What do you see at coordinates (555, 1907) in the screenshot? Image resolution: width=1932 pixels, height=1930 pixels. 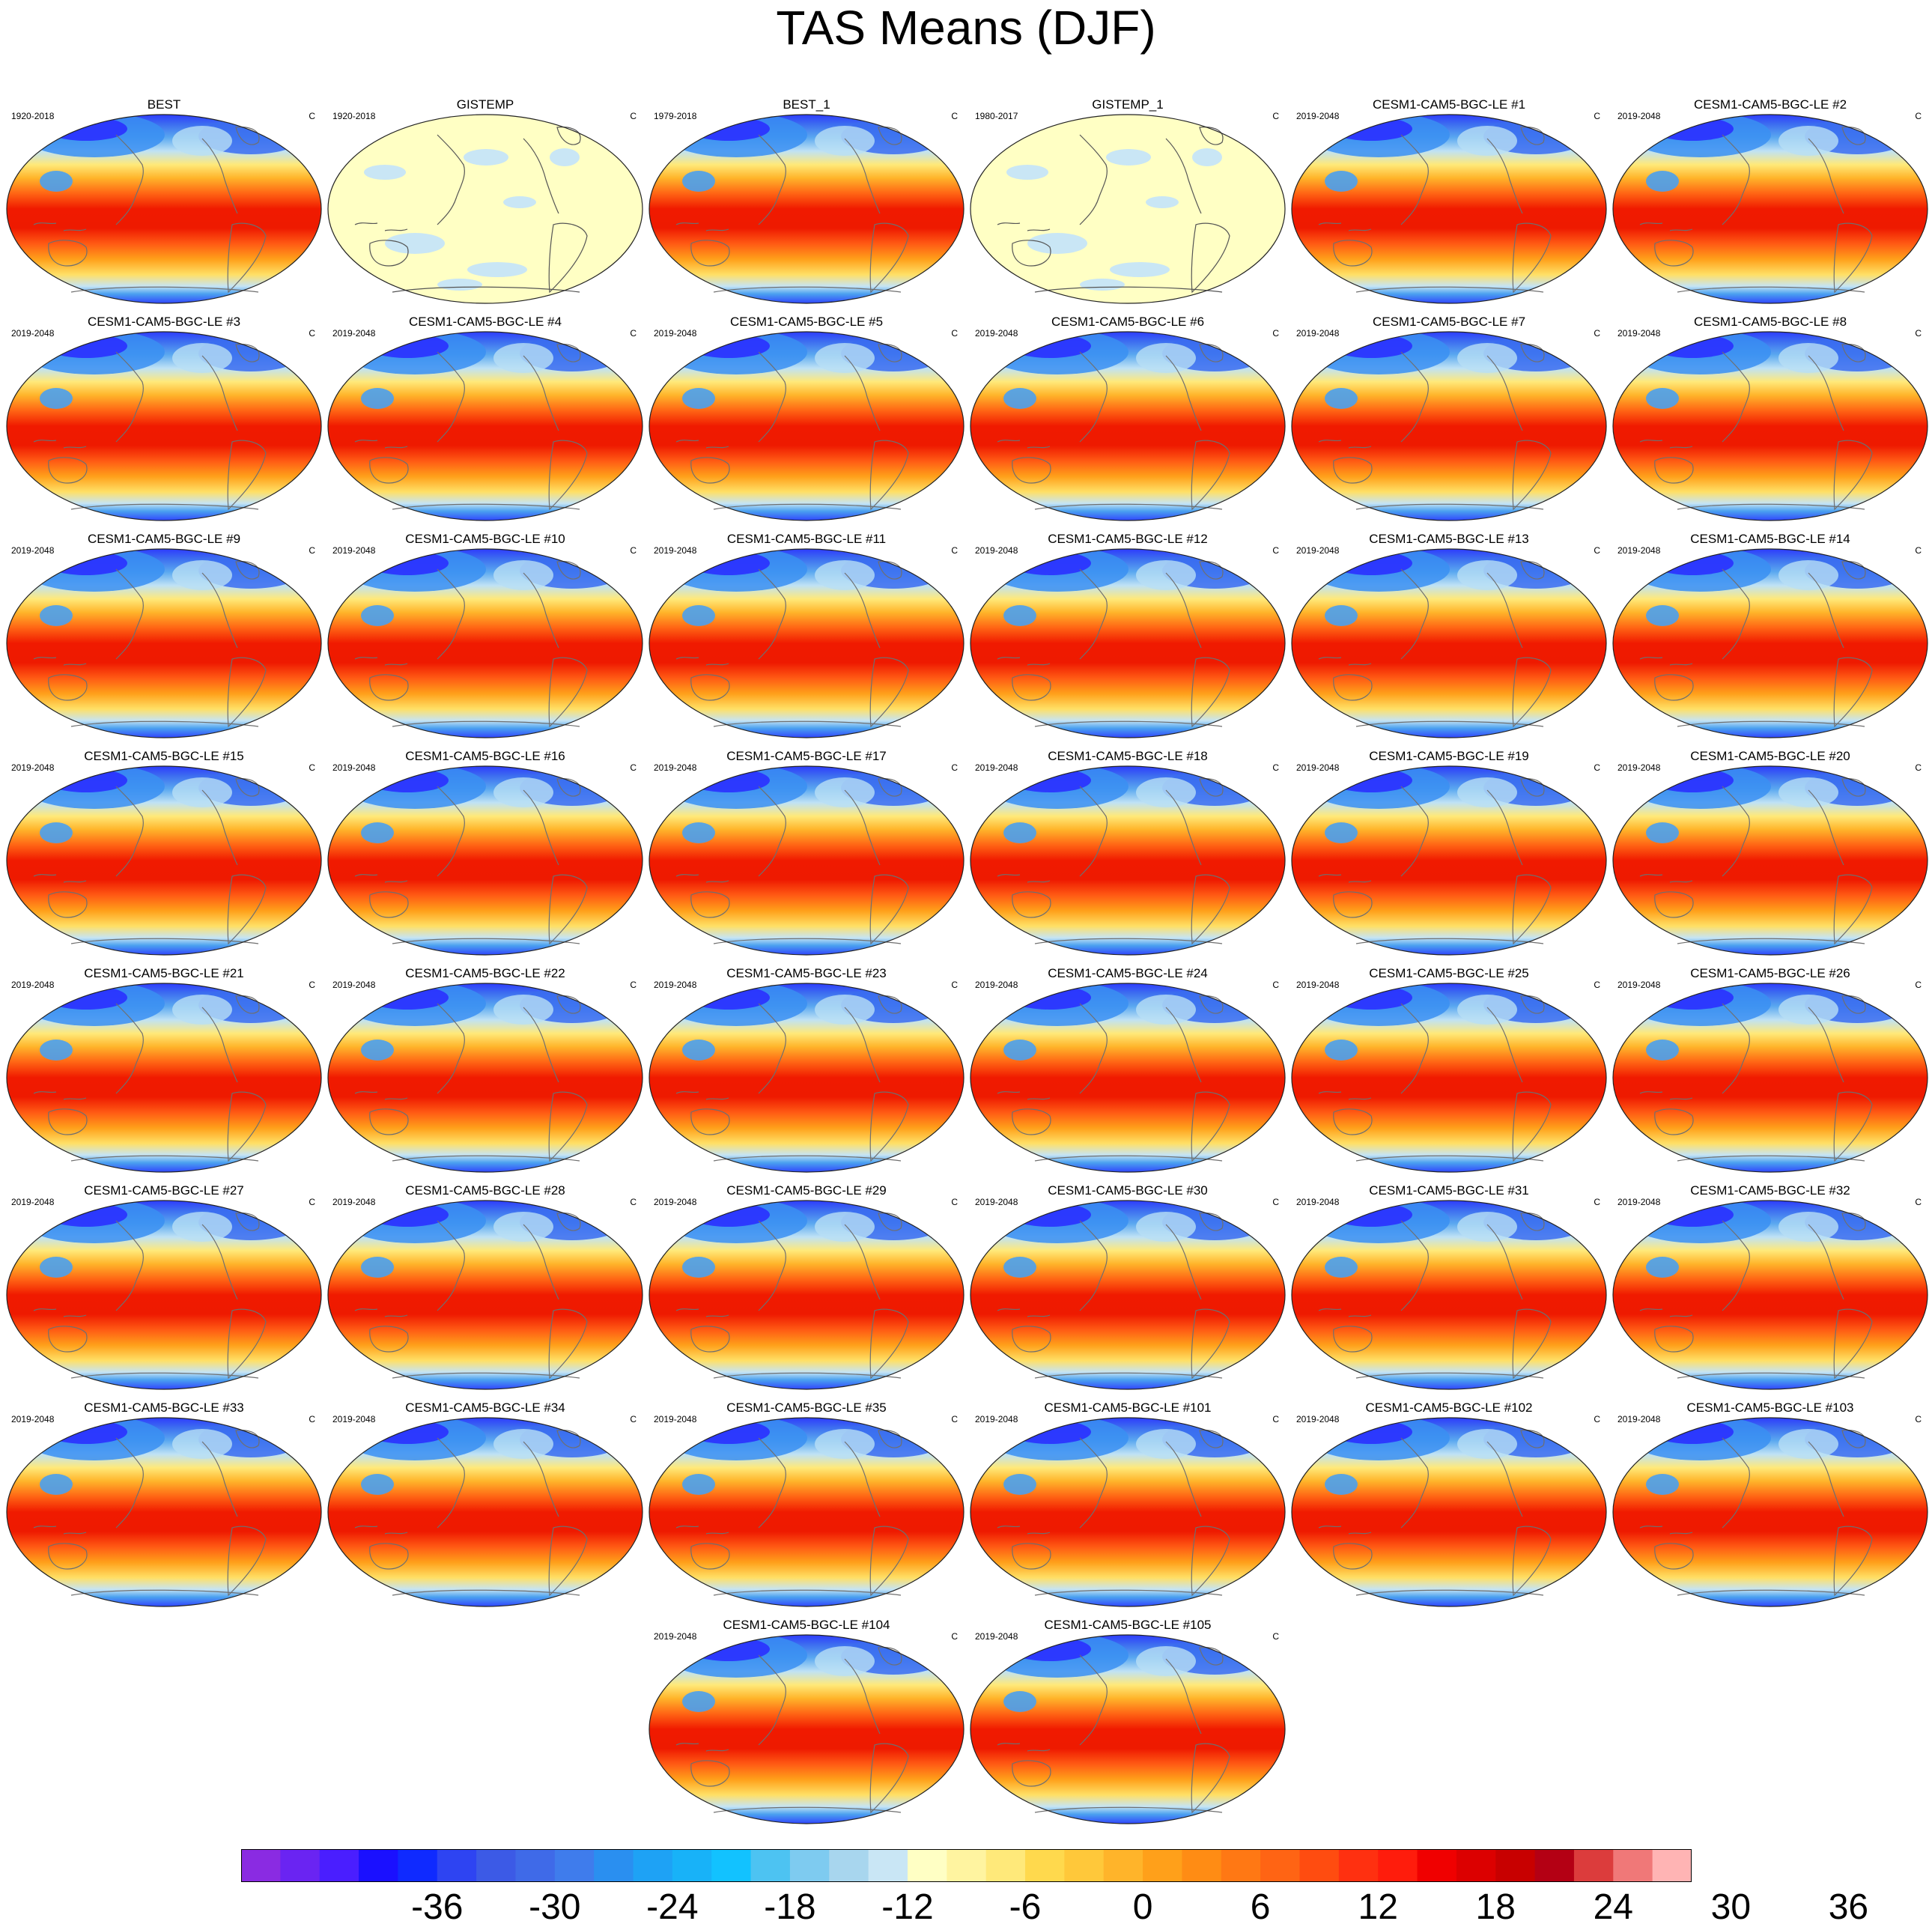 I see `colorbar-tick-label: -30` at bounding box center [555, 1907].